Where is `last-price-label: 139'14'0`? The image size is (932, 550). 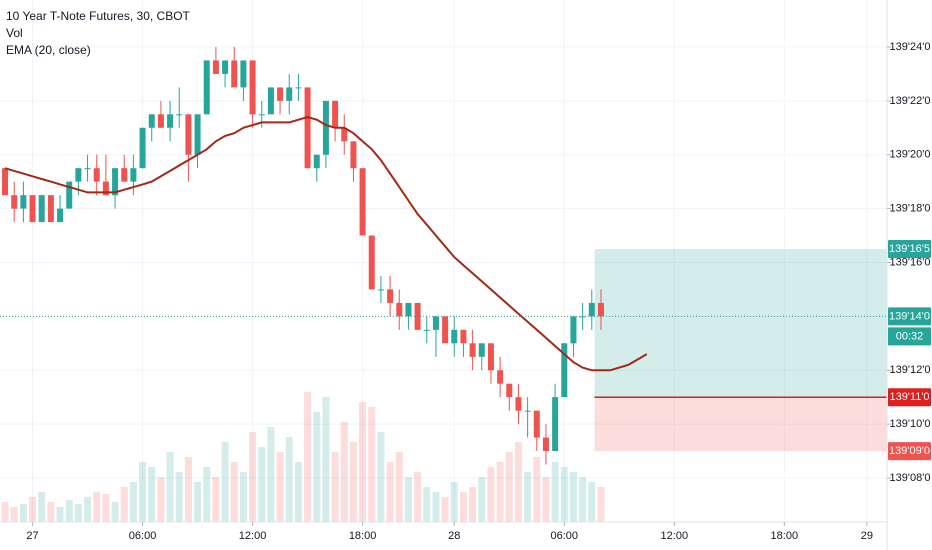
last-price-label: 139'14'0 is located at coordinates (909, 316).